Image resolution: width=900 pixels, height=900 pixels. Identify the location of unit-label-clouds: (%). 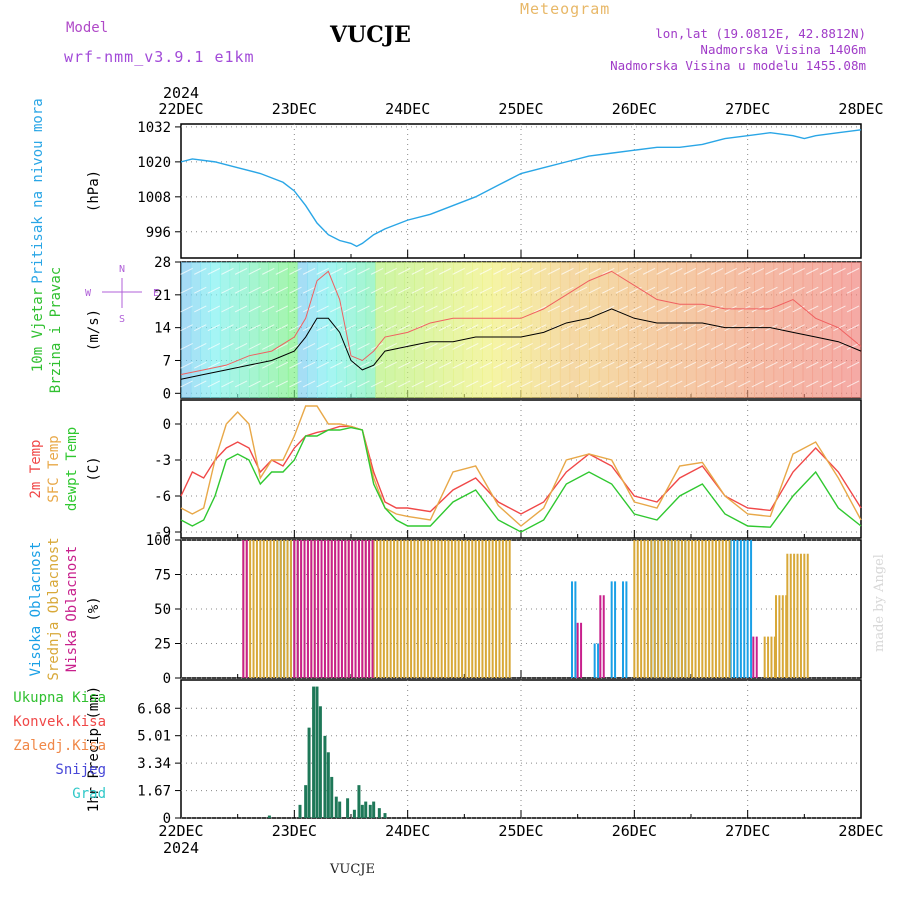
(94, 608).